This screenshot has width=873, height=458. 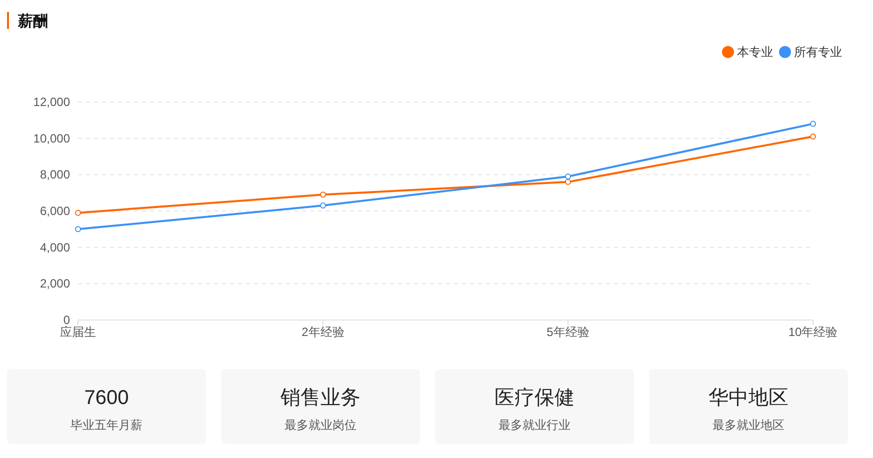 I want to click on text: 医疗保健, so click(x=534, y=398).